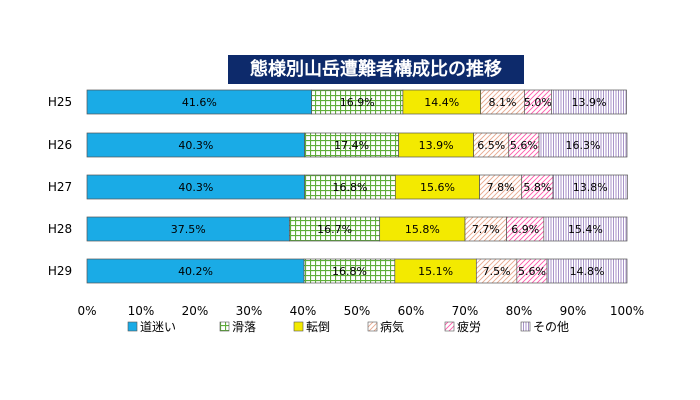  Describe the element at coordinates (318, 327) in the screenshot. I see `legend-label: 転倒` at that location.